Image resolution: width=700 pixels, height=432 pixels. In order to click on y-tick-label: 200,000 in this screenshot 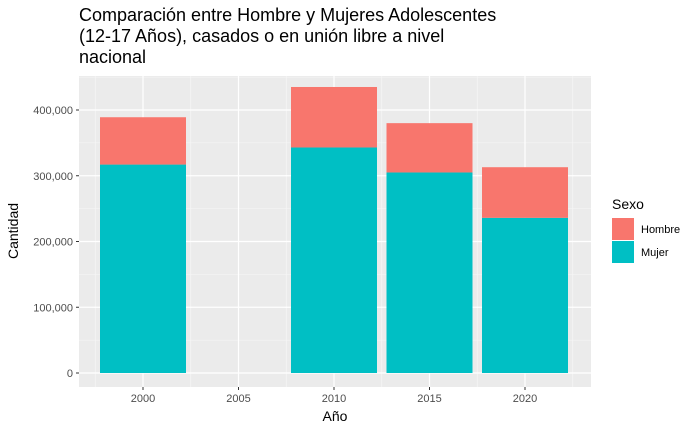, I will do `click(53, 243)`.